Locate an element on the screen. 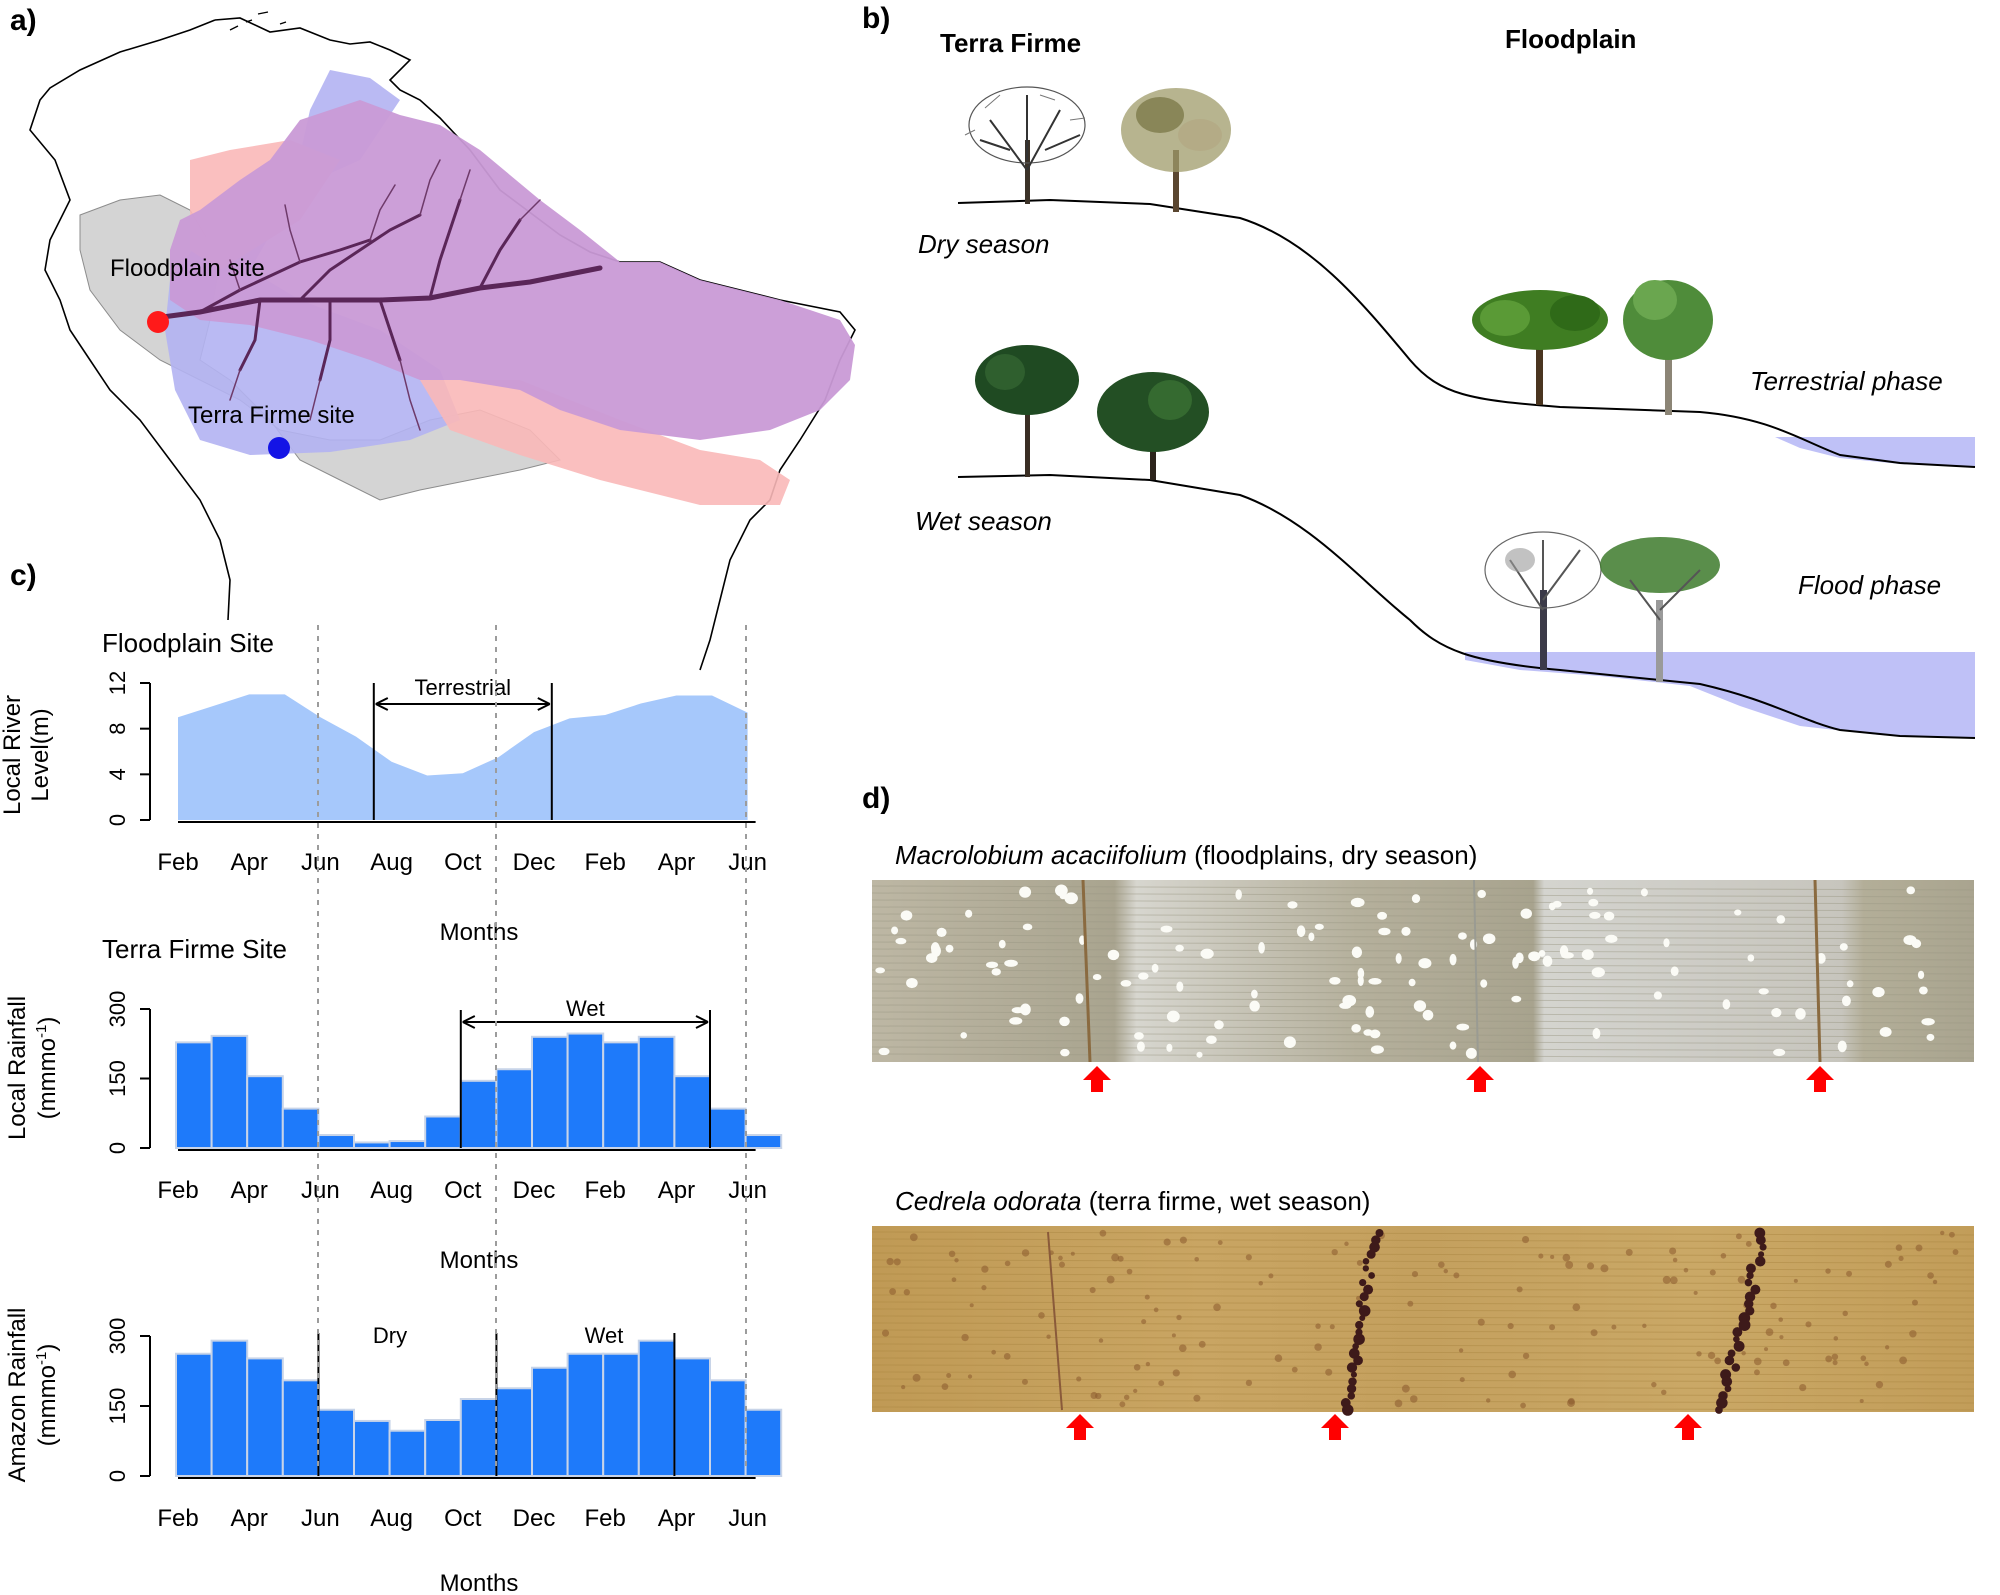 The image size is (2000, 1595). chart3-xtick-label: Feb is located at coordinates (605, 1518).